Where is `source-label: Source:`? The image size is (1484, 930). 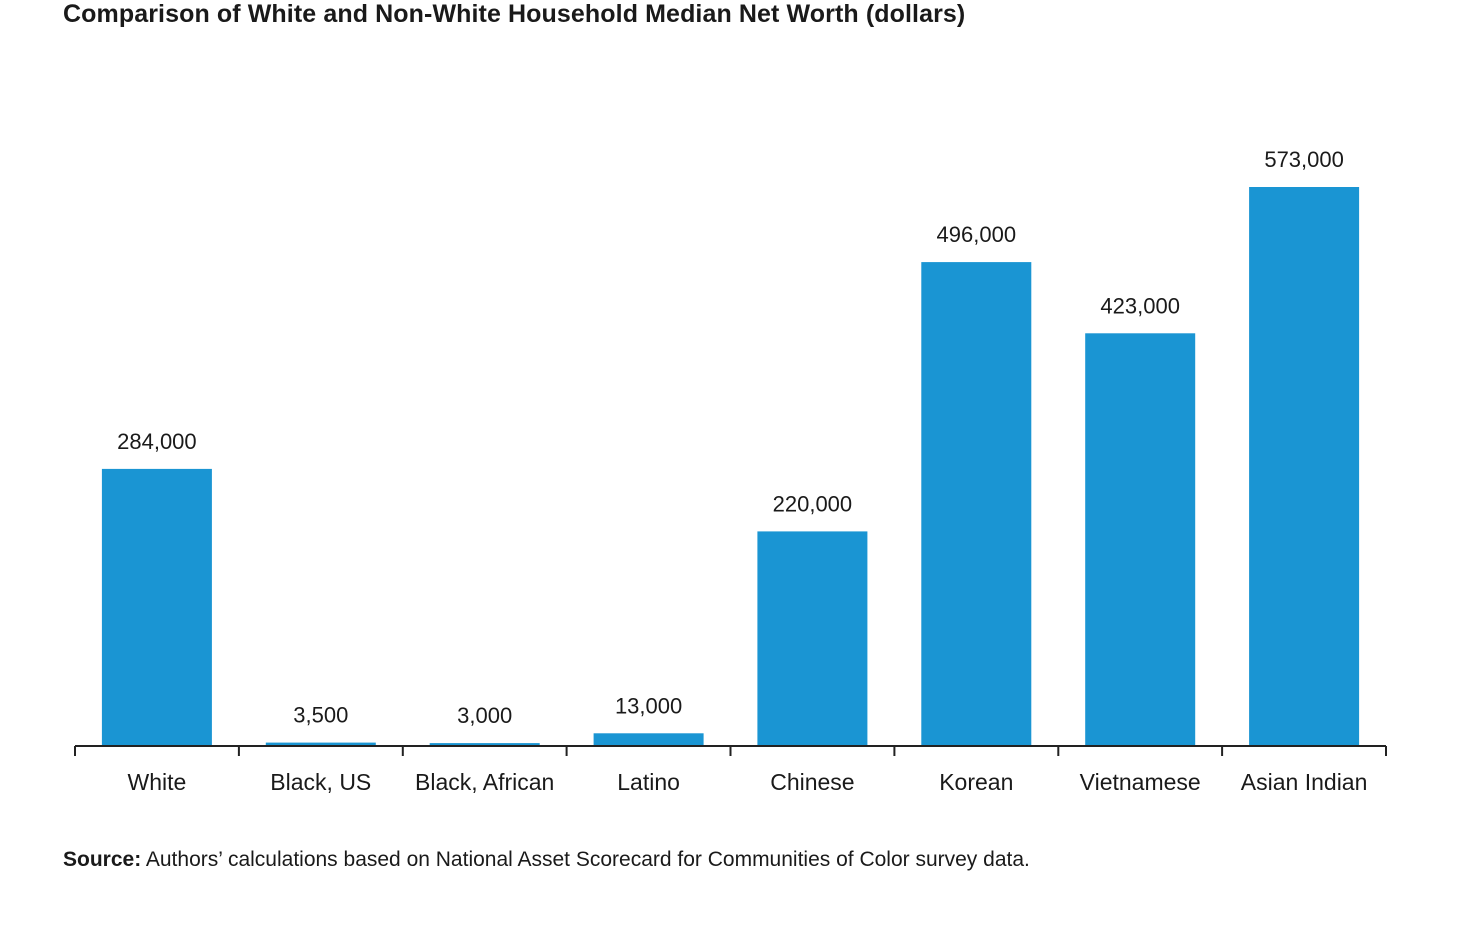 source-label: Source: is located at coordinates (102, 859).